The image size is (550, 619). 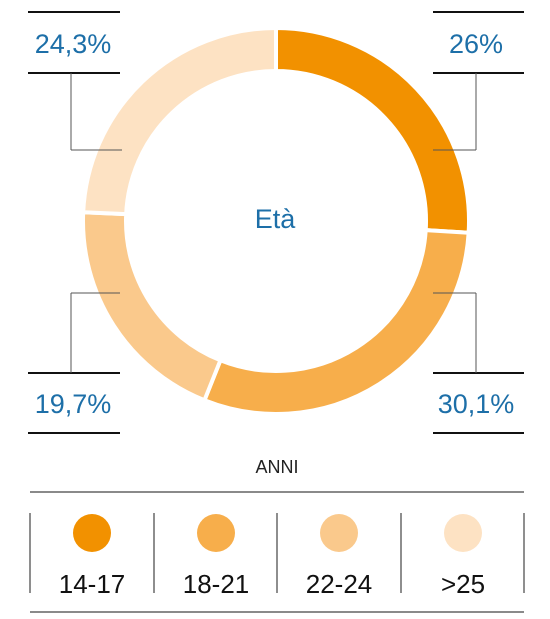 I want to click on value-label: 30,1%, so click(x=476, y=404).